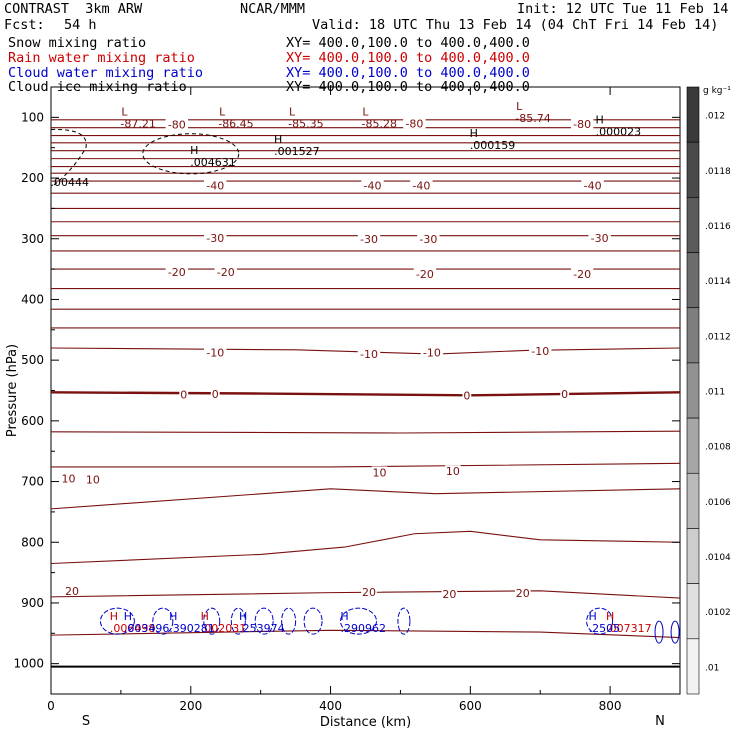  What do you see at coordinates (137, 124) in the screenshot?
I see `extremum-value: -87.21` at bounding box center [137, 124].